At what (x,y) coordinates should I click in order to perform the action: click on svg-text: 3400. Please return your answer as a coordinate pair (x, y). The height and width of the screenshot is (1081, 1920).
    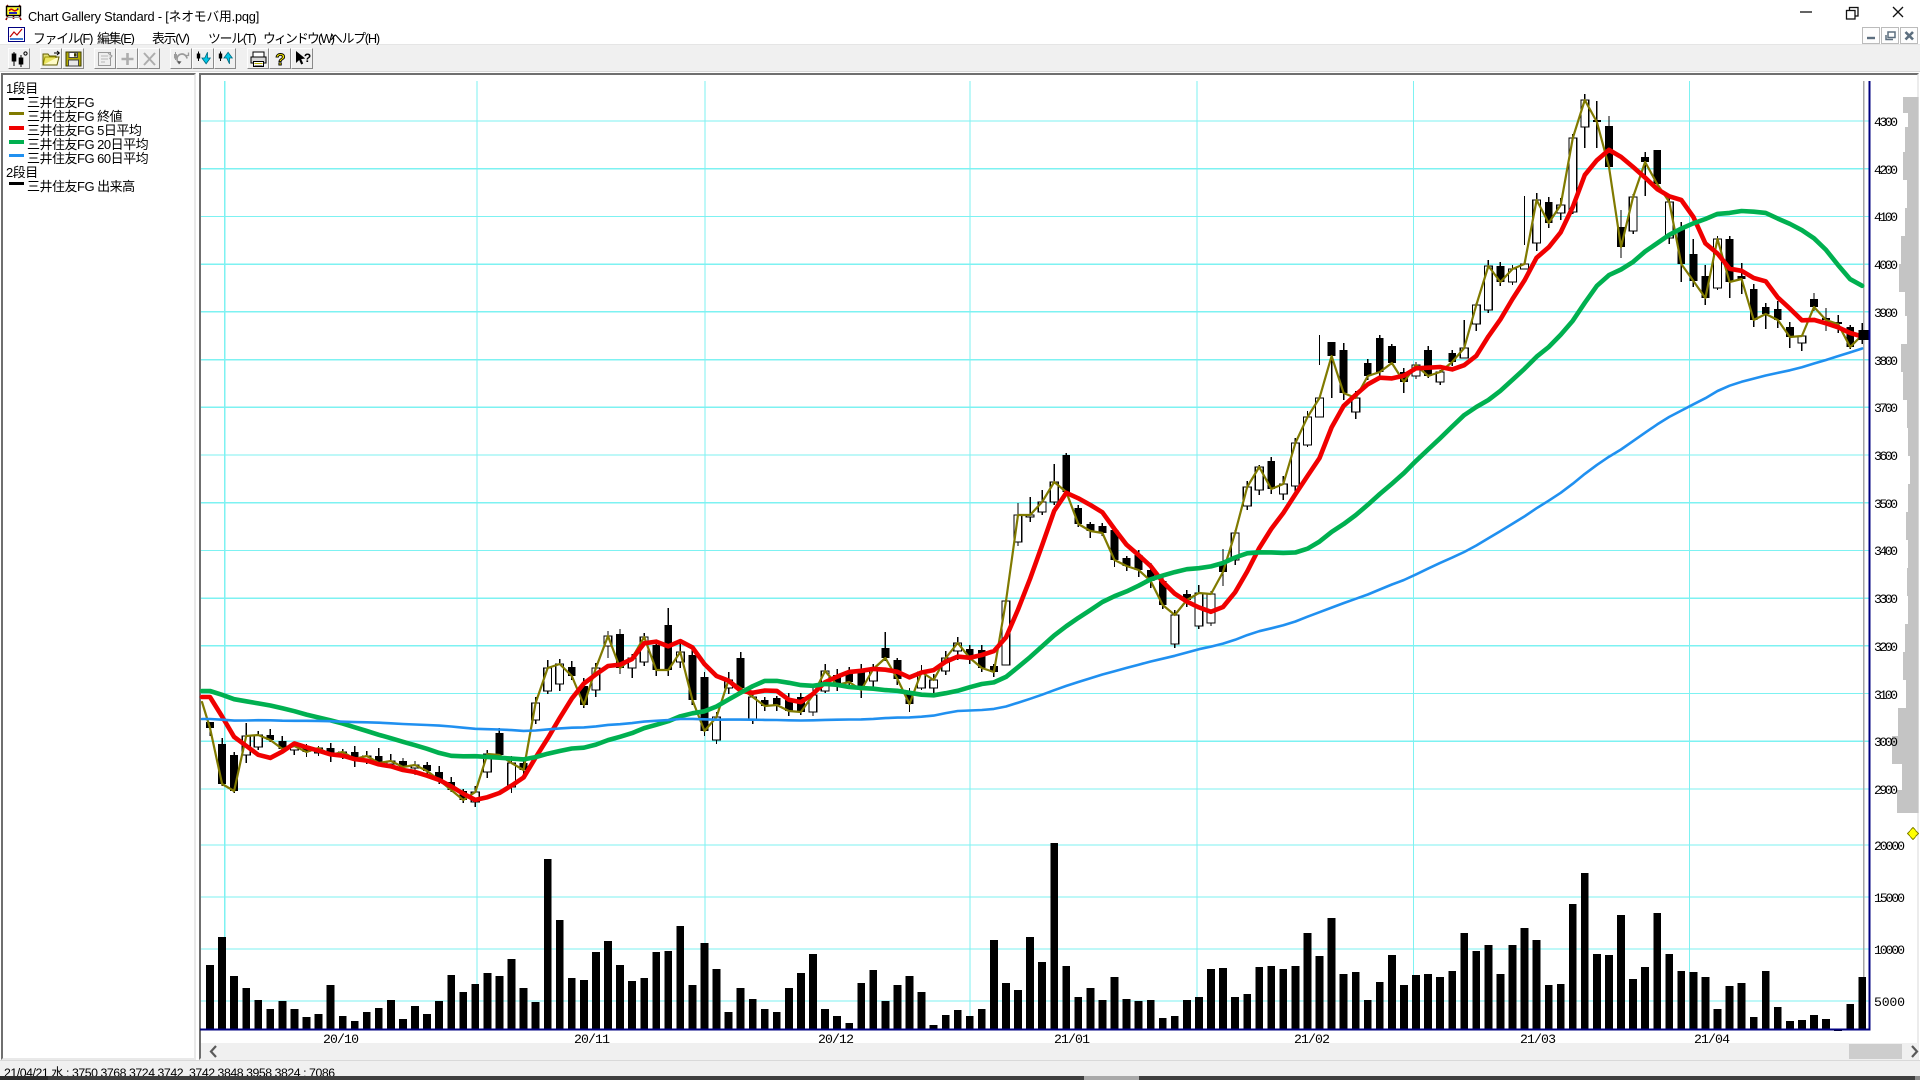
    Looking at the image, I should click on (1886, 551).